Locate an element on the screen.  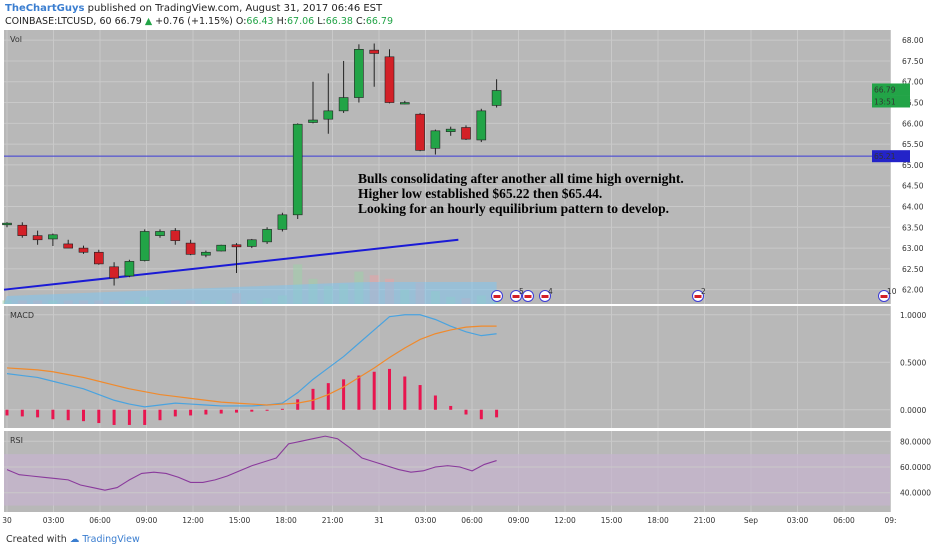
price-tick-label: 64.00 is located at coordinates (913, 207).